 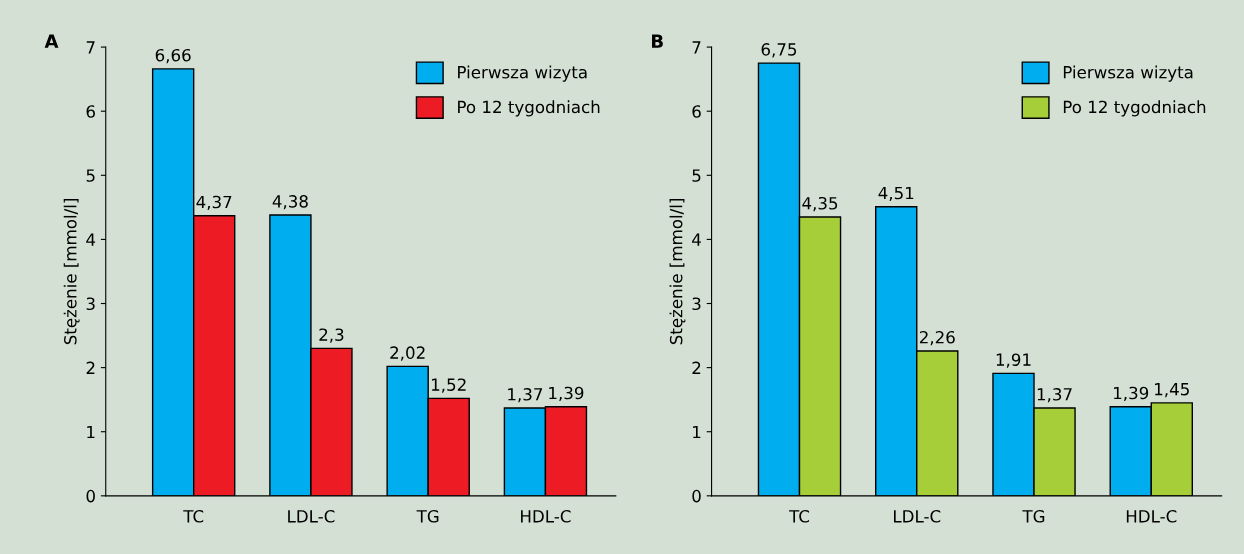 What do you see at coordinates (51, 41) in the screenshot?
I see `chart-title: A` at bounding box center [51, 41].